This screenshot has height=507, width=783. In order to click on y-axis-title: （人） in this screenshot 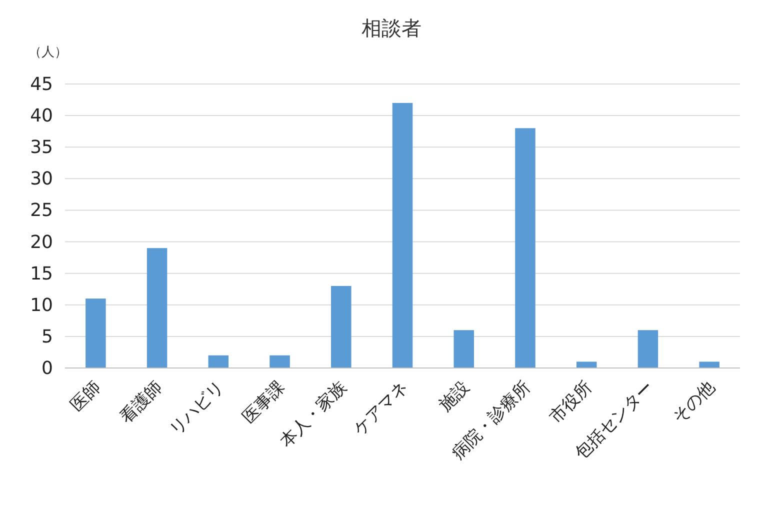, I will do `click(48, 52)`.